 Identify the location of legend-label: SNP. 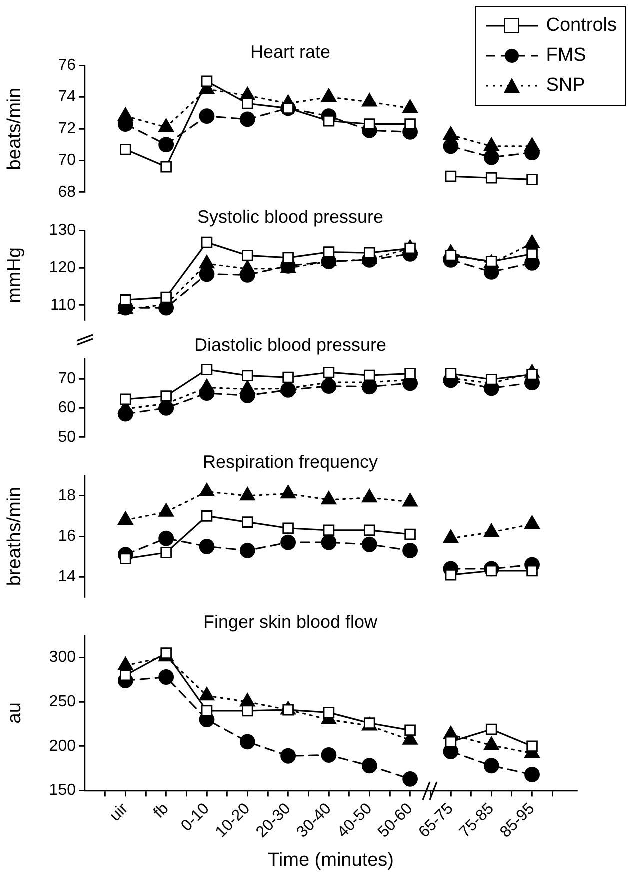
(566, 86).